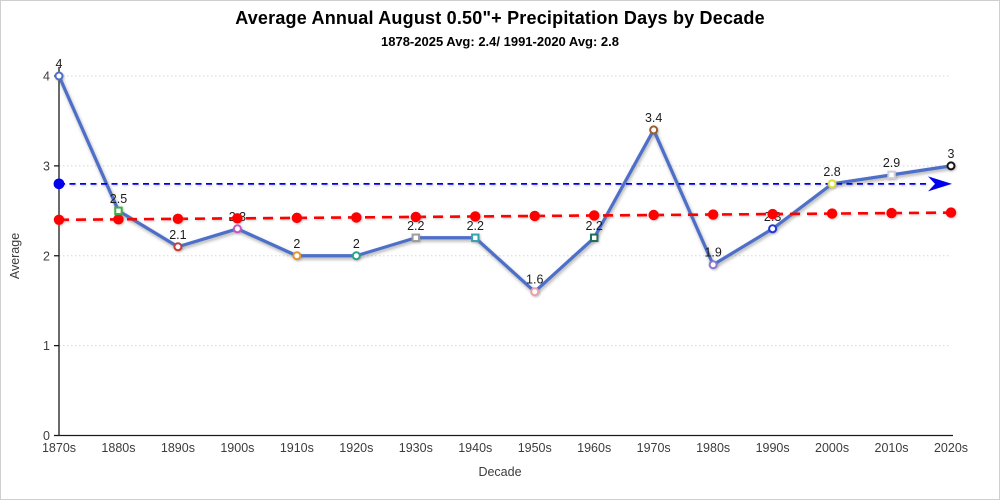  Describe the element at coordinates (500, 41) in the screenshot. I see `chart-subtitle: 1878-2025 Avg: 2.4/ 1991-2020 Avg: 2.8` at that location.